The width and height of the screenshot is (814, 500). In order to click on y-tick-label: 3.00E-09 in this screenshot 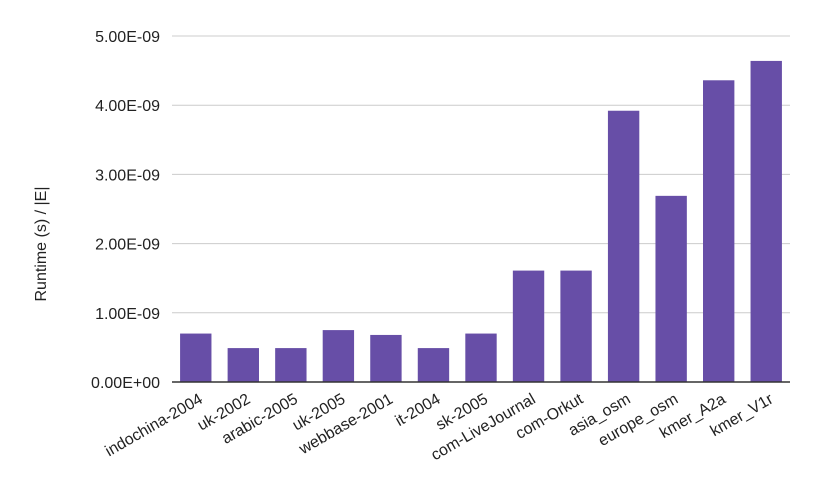, I will do `click(127, 175)`.